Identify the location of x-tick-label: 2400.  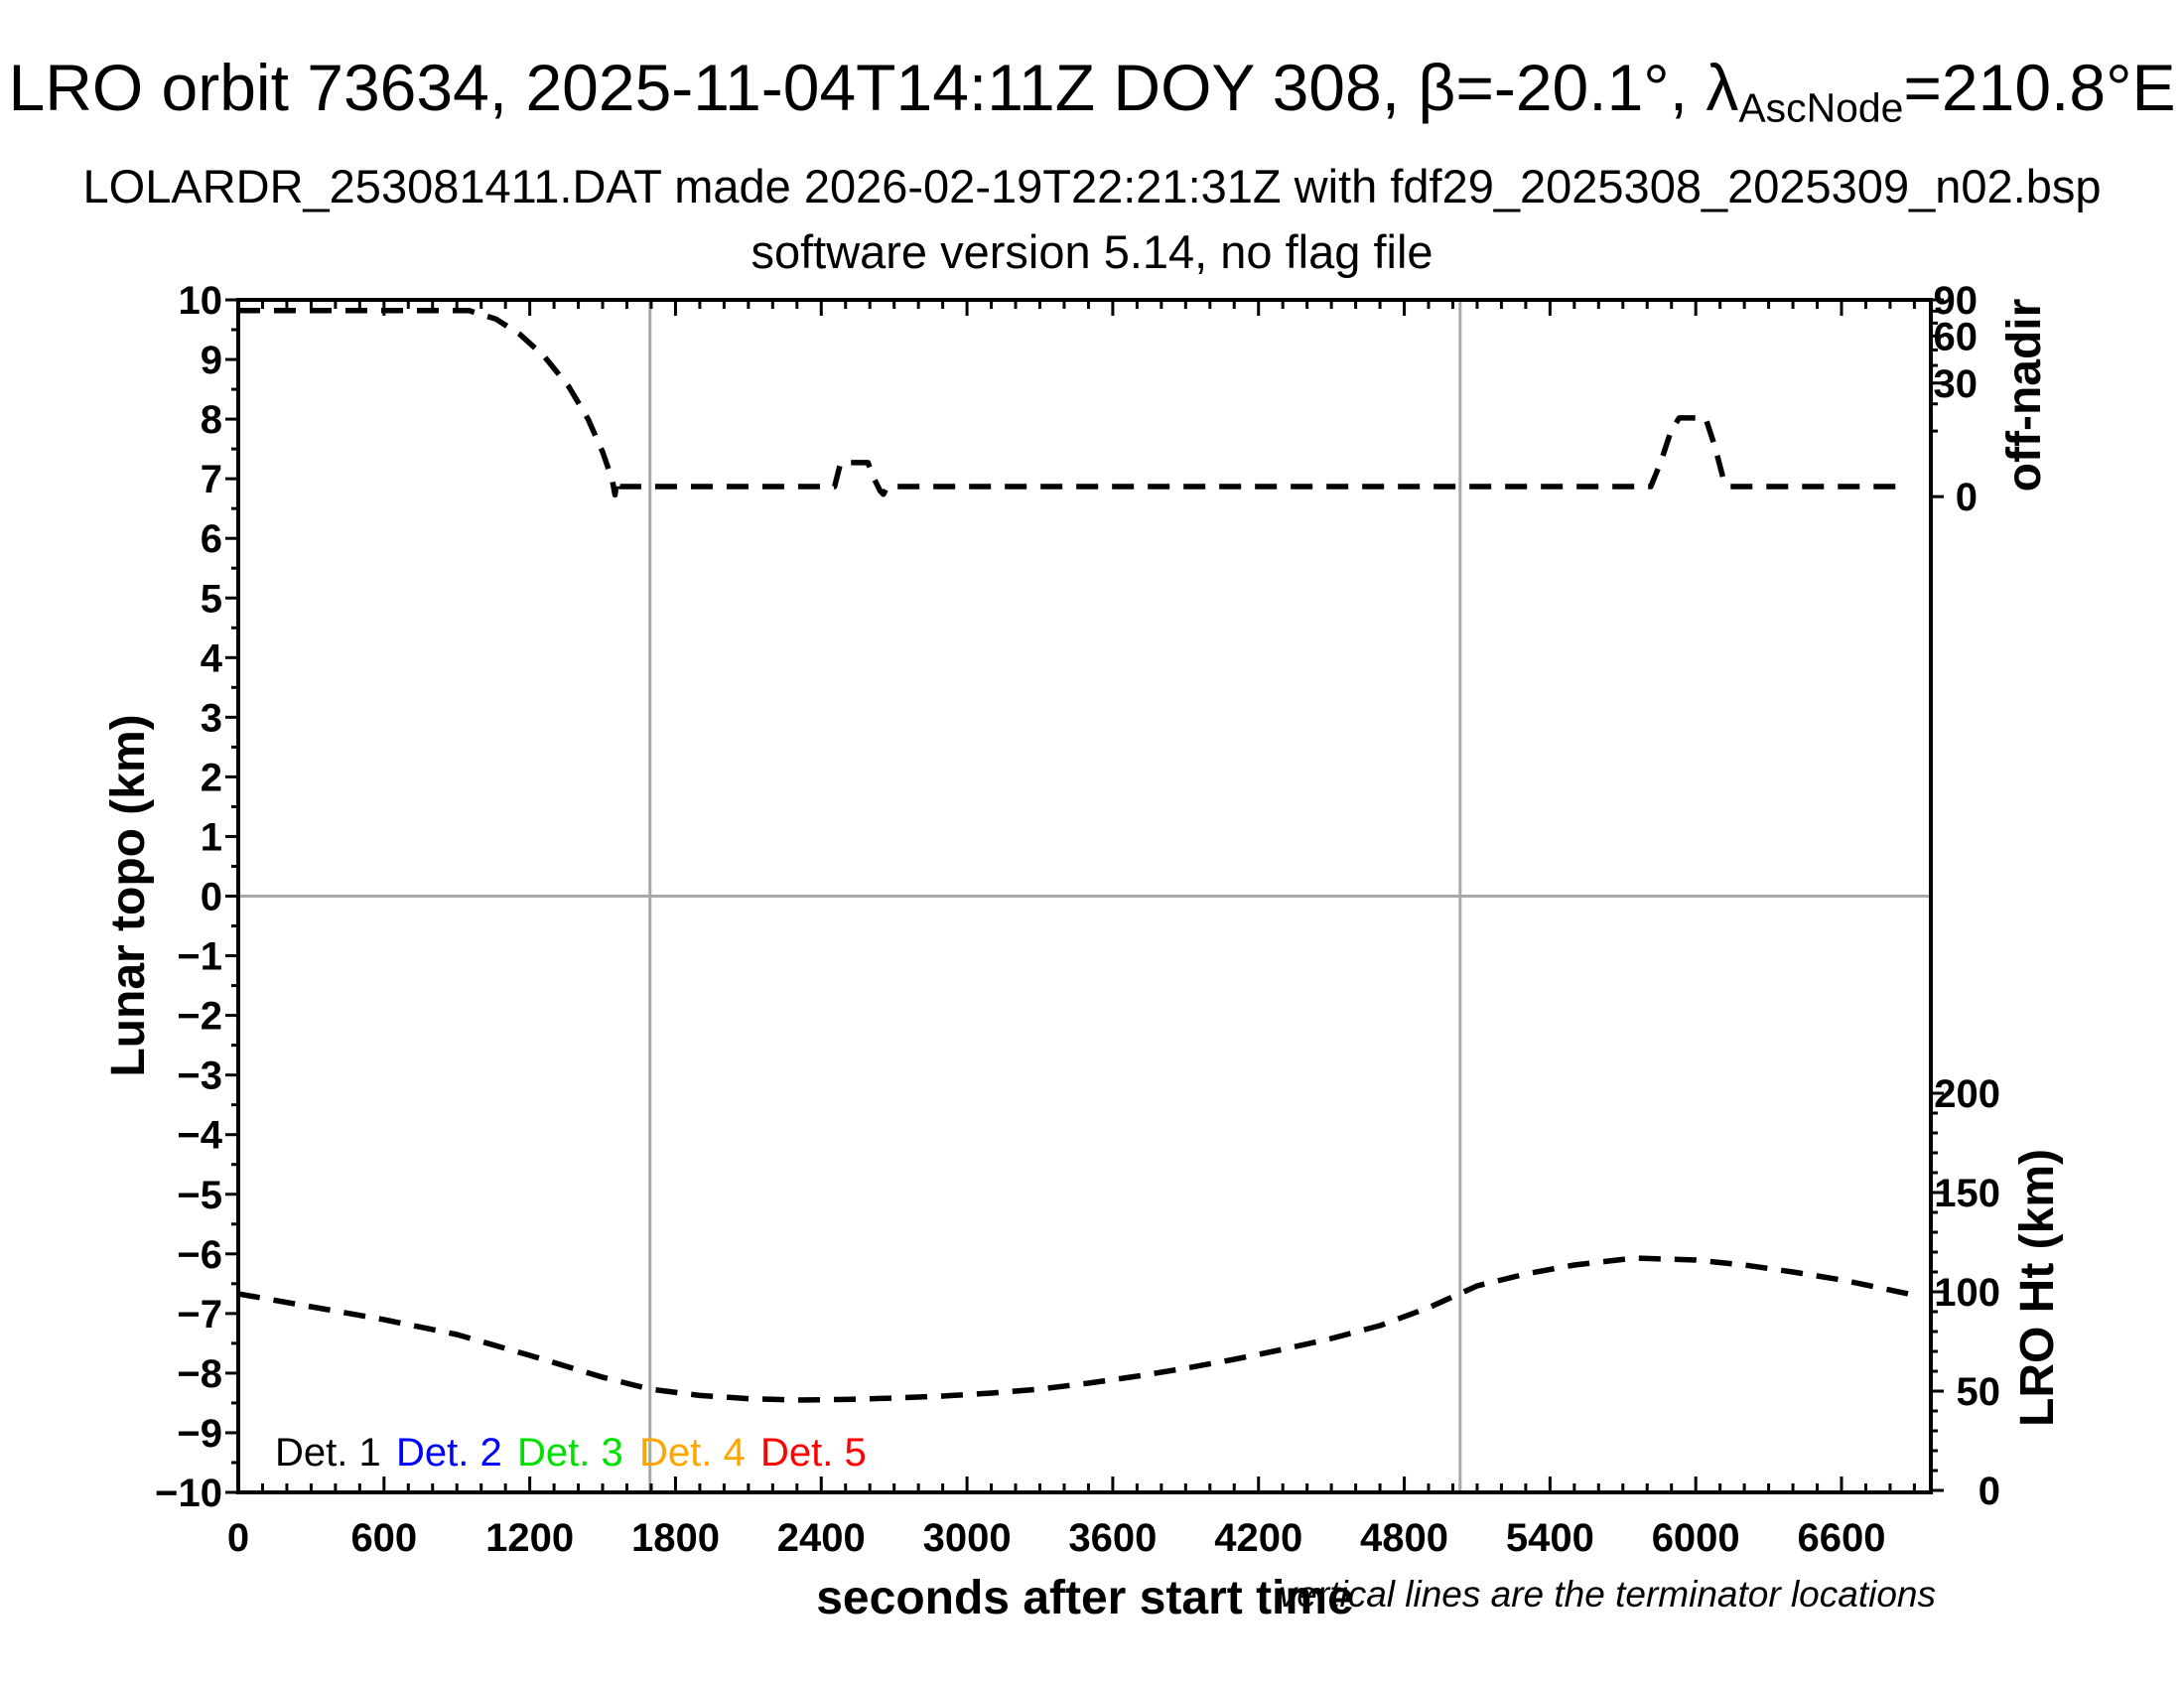
(821, 1538).